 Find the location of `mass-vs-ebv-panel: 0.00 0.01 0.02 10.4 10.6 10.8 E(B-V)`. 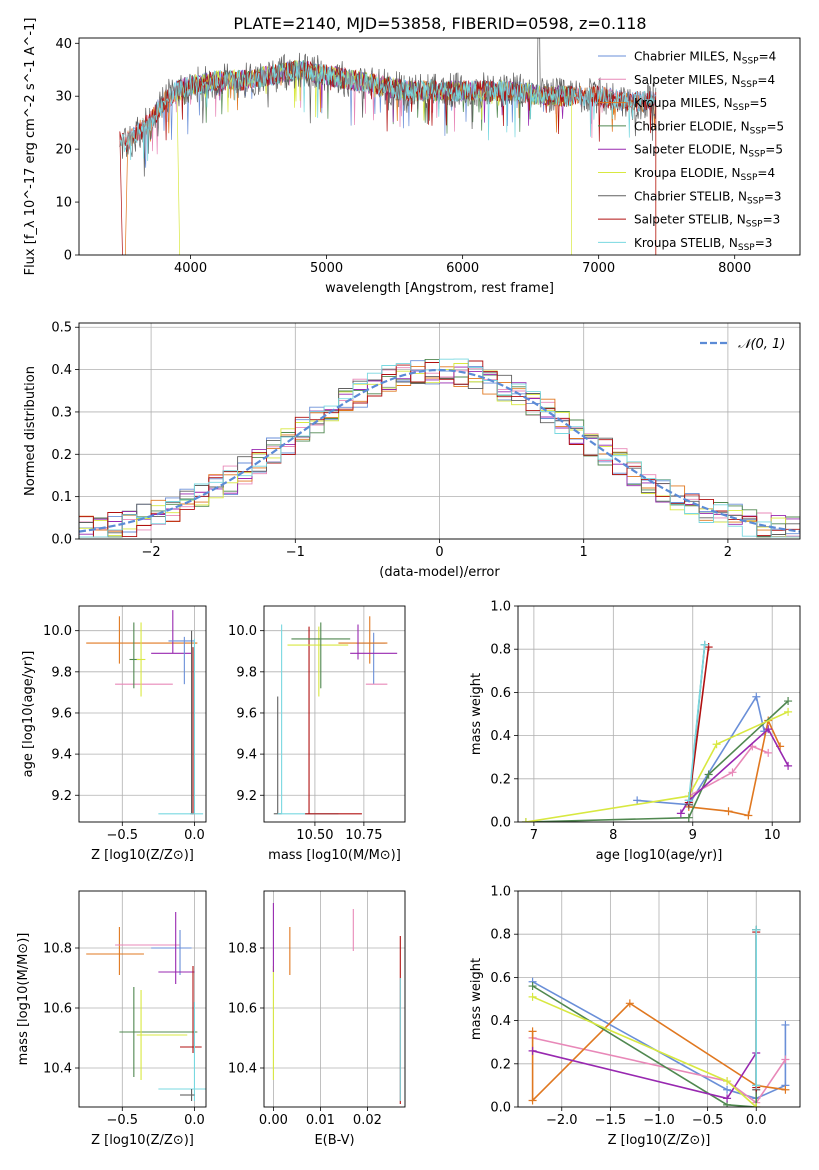

mass-vs-ebv-panel: 0.00 0.01 0.02 10.4 10.6 10.8 E(B-V) is located at coordinates (317, 1019).